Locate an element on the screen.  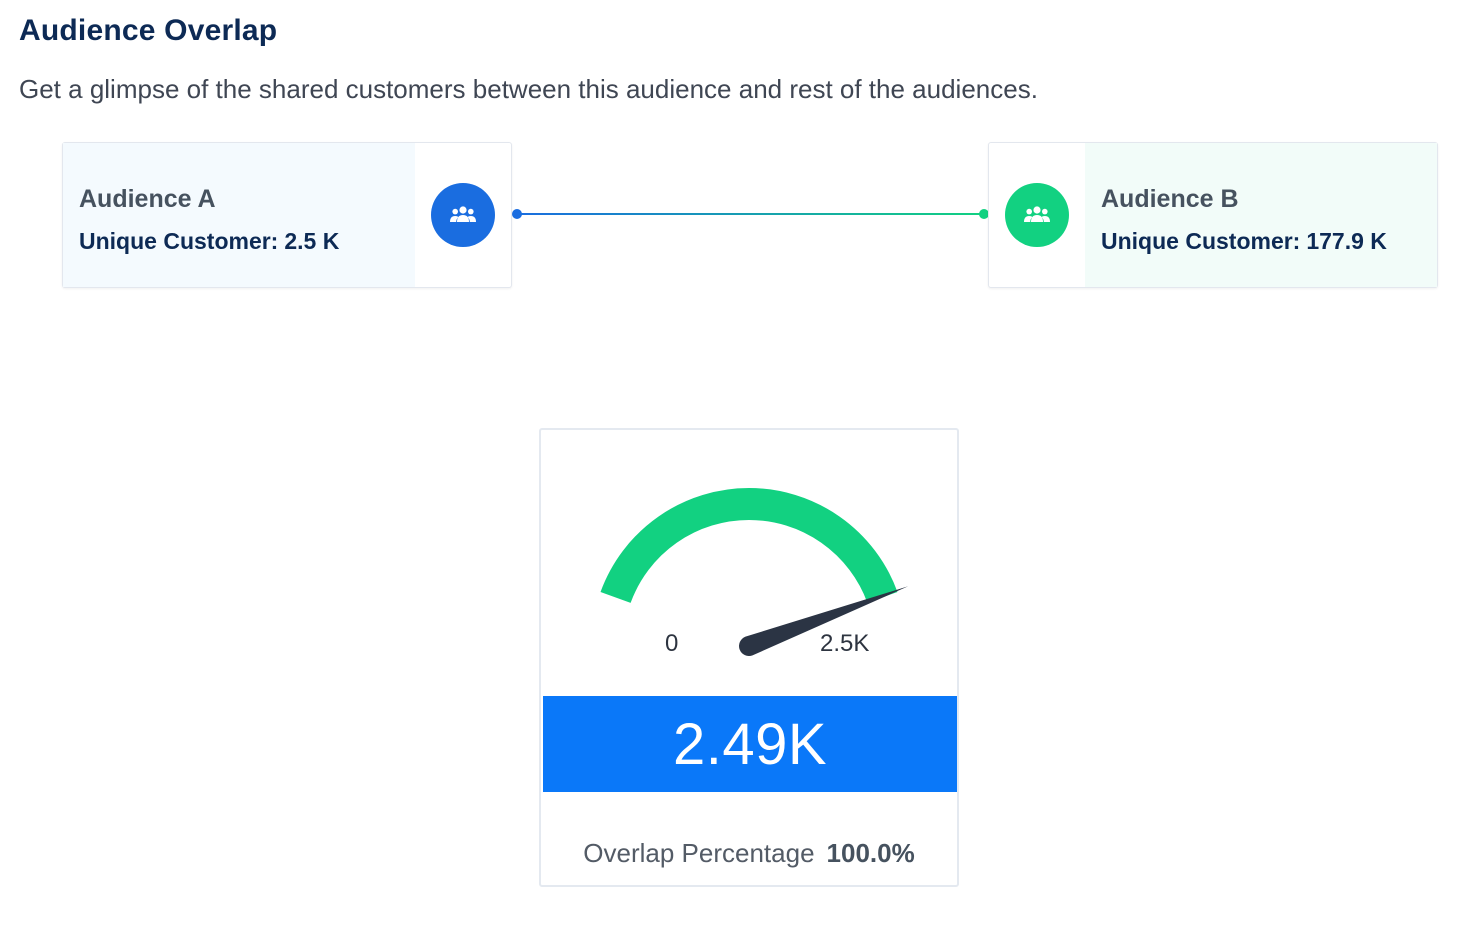
audience-a-card: Audience A Unique Customer: 2.5 K is located at coordinates (287, 215).